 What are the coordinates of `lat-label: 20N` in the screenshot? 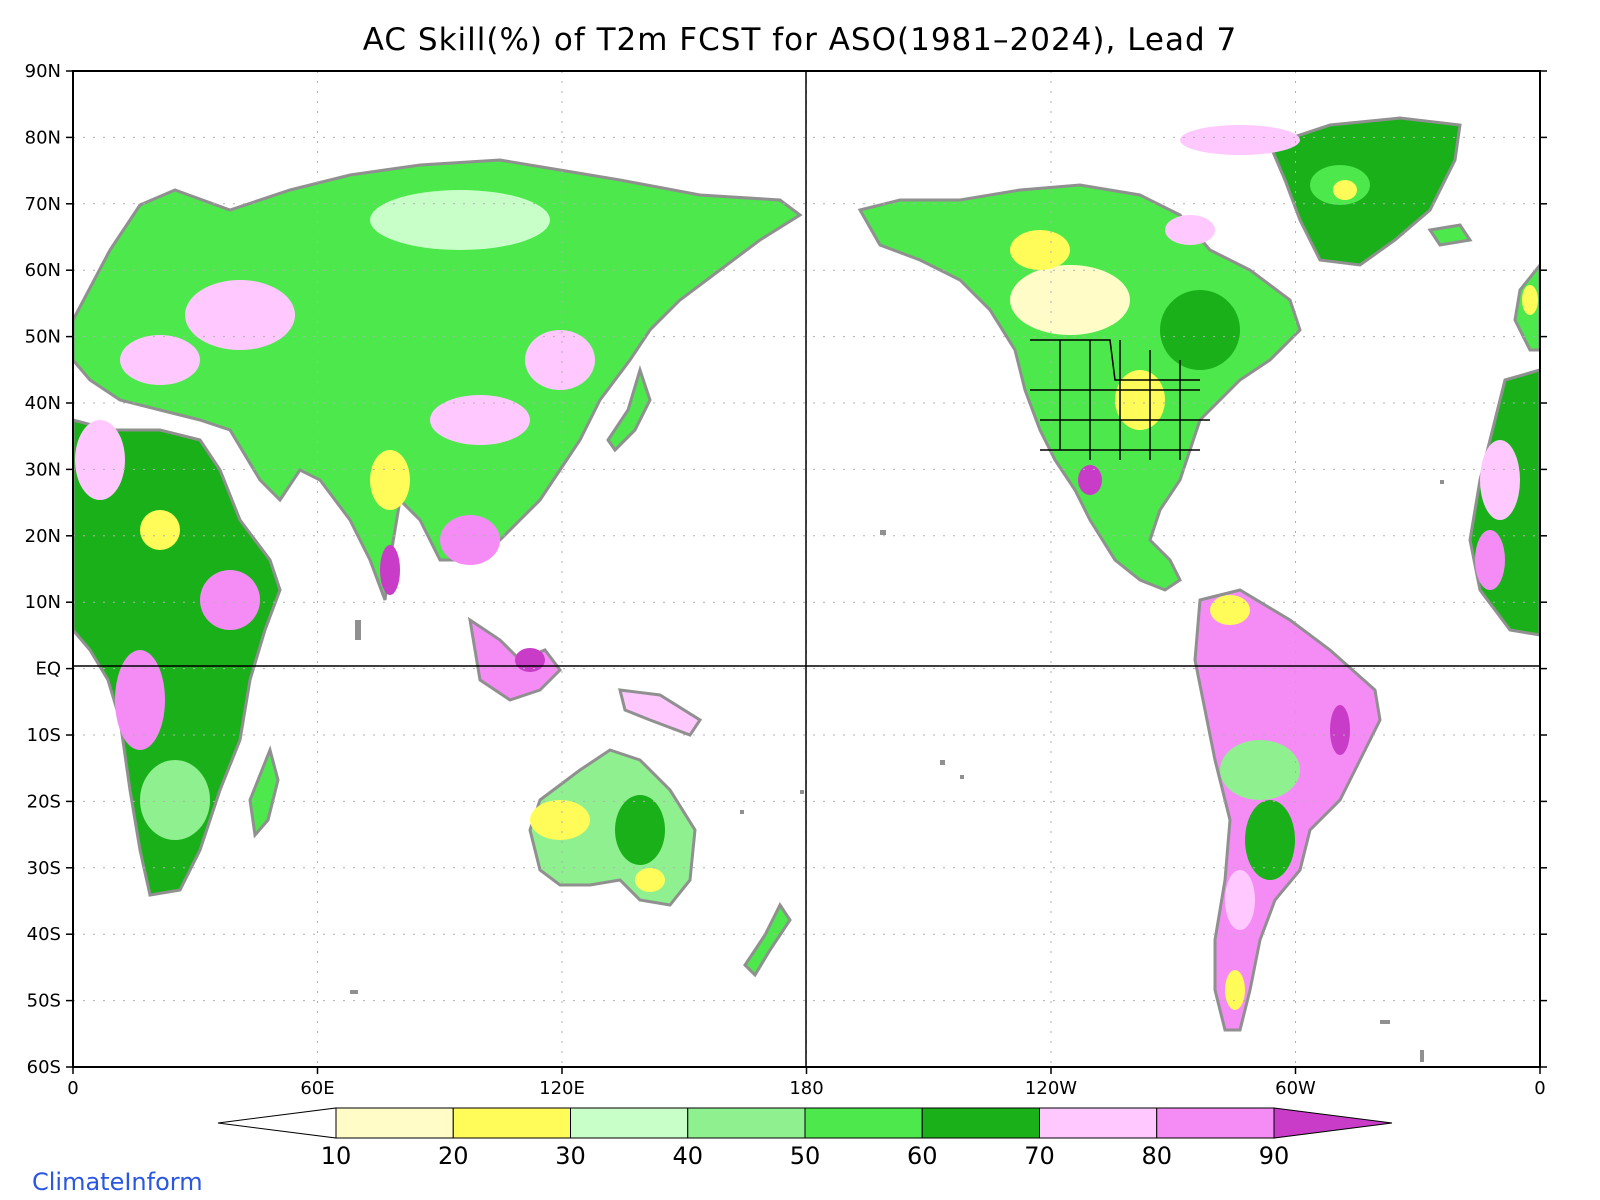 It's located at (43, 536).